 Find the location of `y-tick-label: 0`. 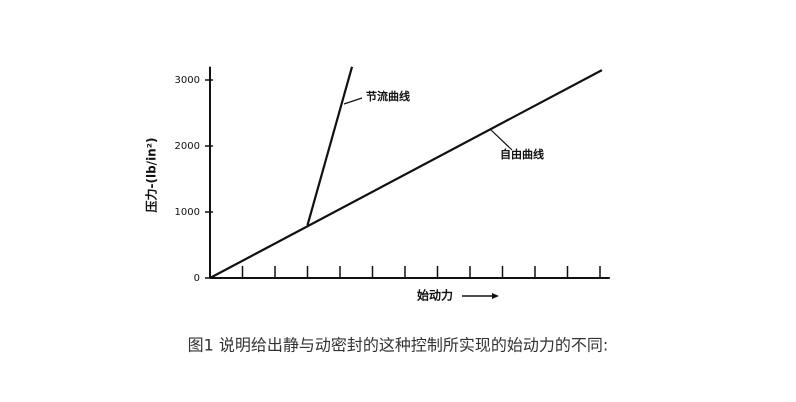

y-tick-label: 0 is located at coordinates (197, 278).